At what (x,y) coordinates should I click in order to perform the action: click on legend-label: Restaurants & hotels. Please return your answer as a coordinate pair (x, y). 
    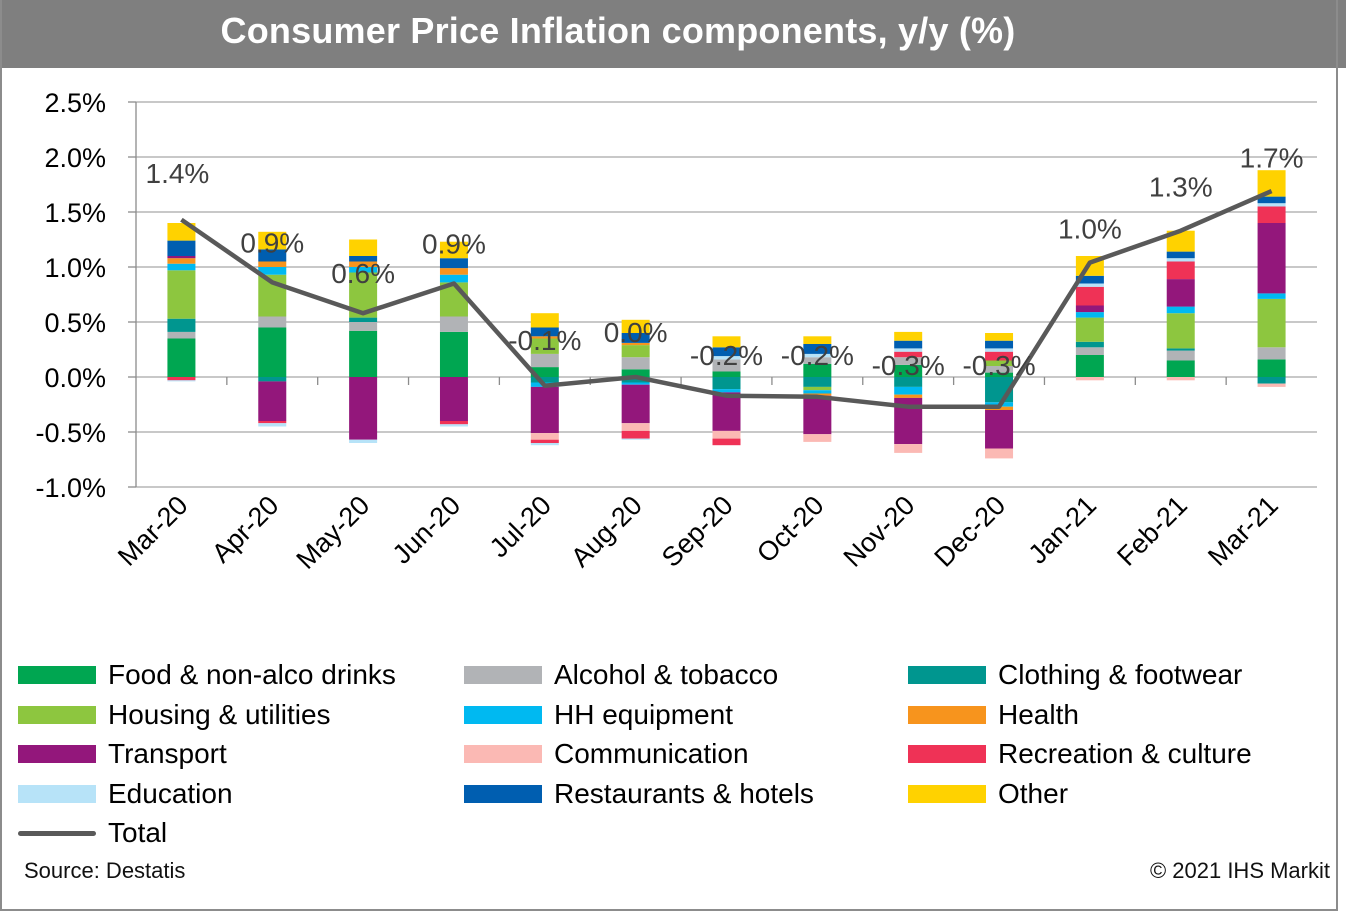
    Looking at the image, I should click on (684, 793).